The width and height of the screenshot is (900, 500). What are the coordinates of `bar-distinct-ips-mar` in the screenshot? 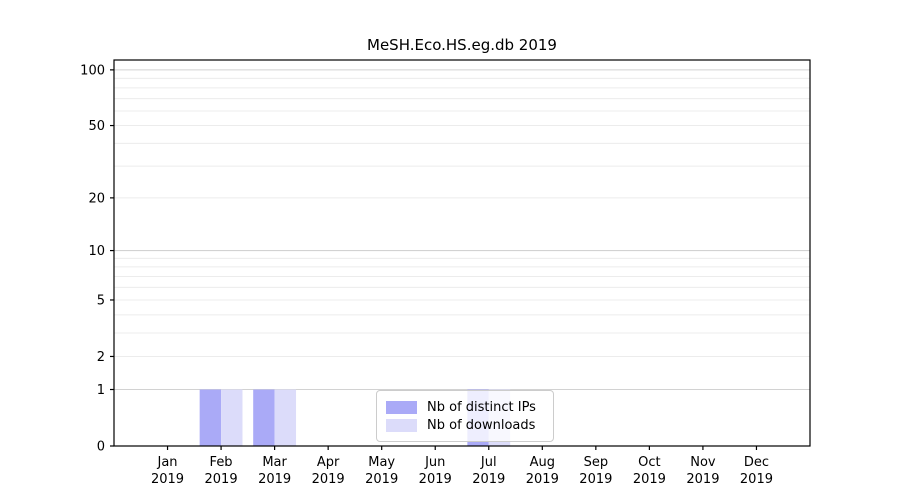 It's located at (264, 417).